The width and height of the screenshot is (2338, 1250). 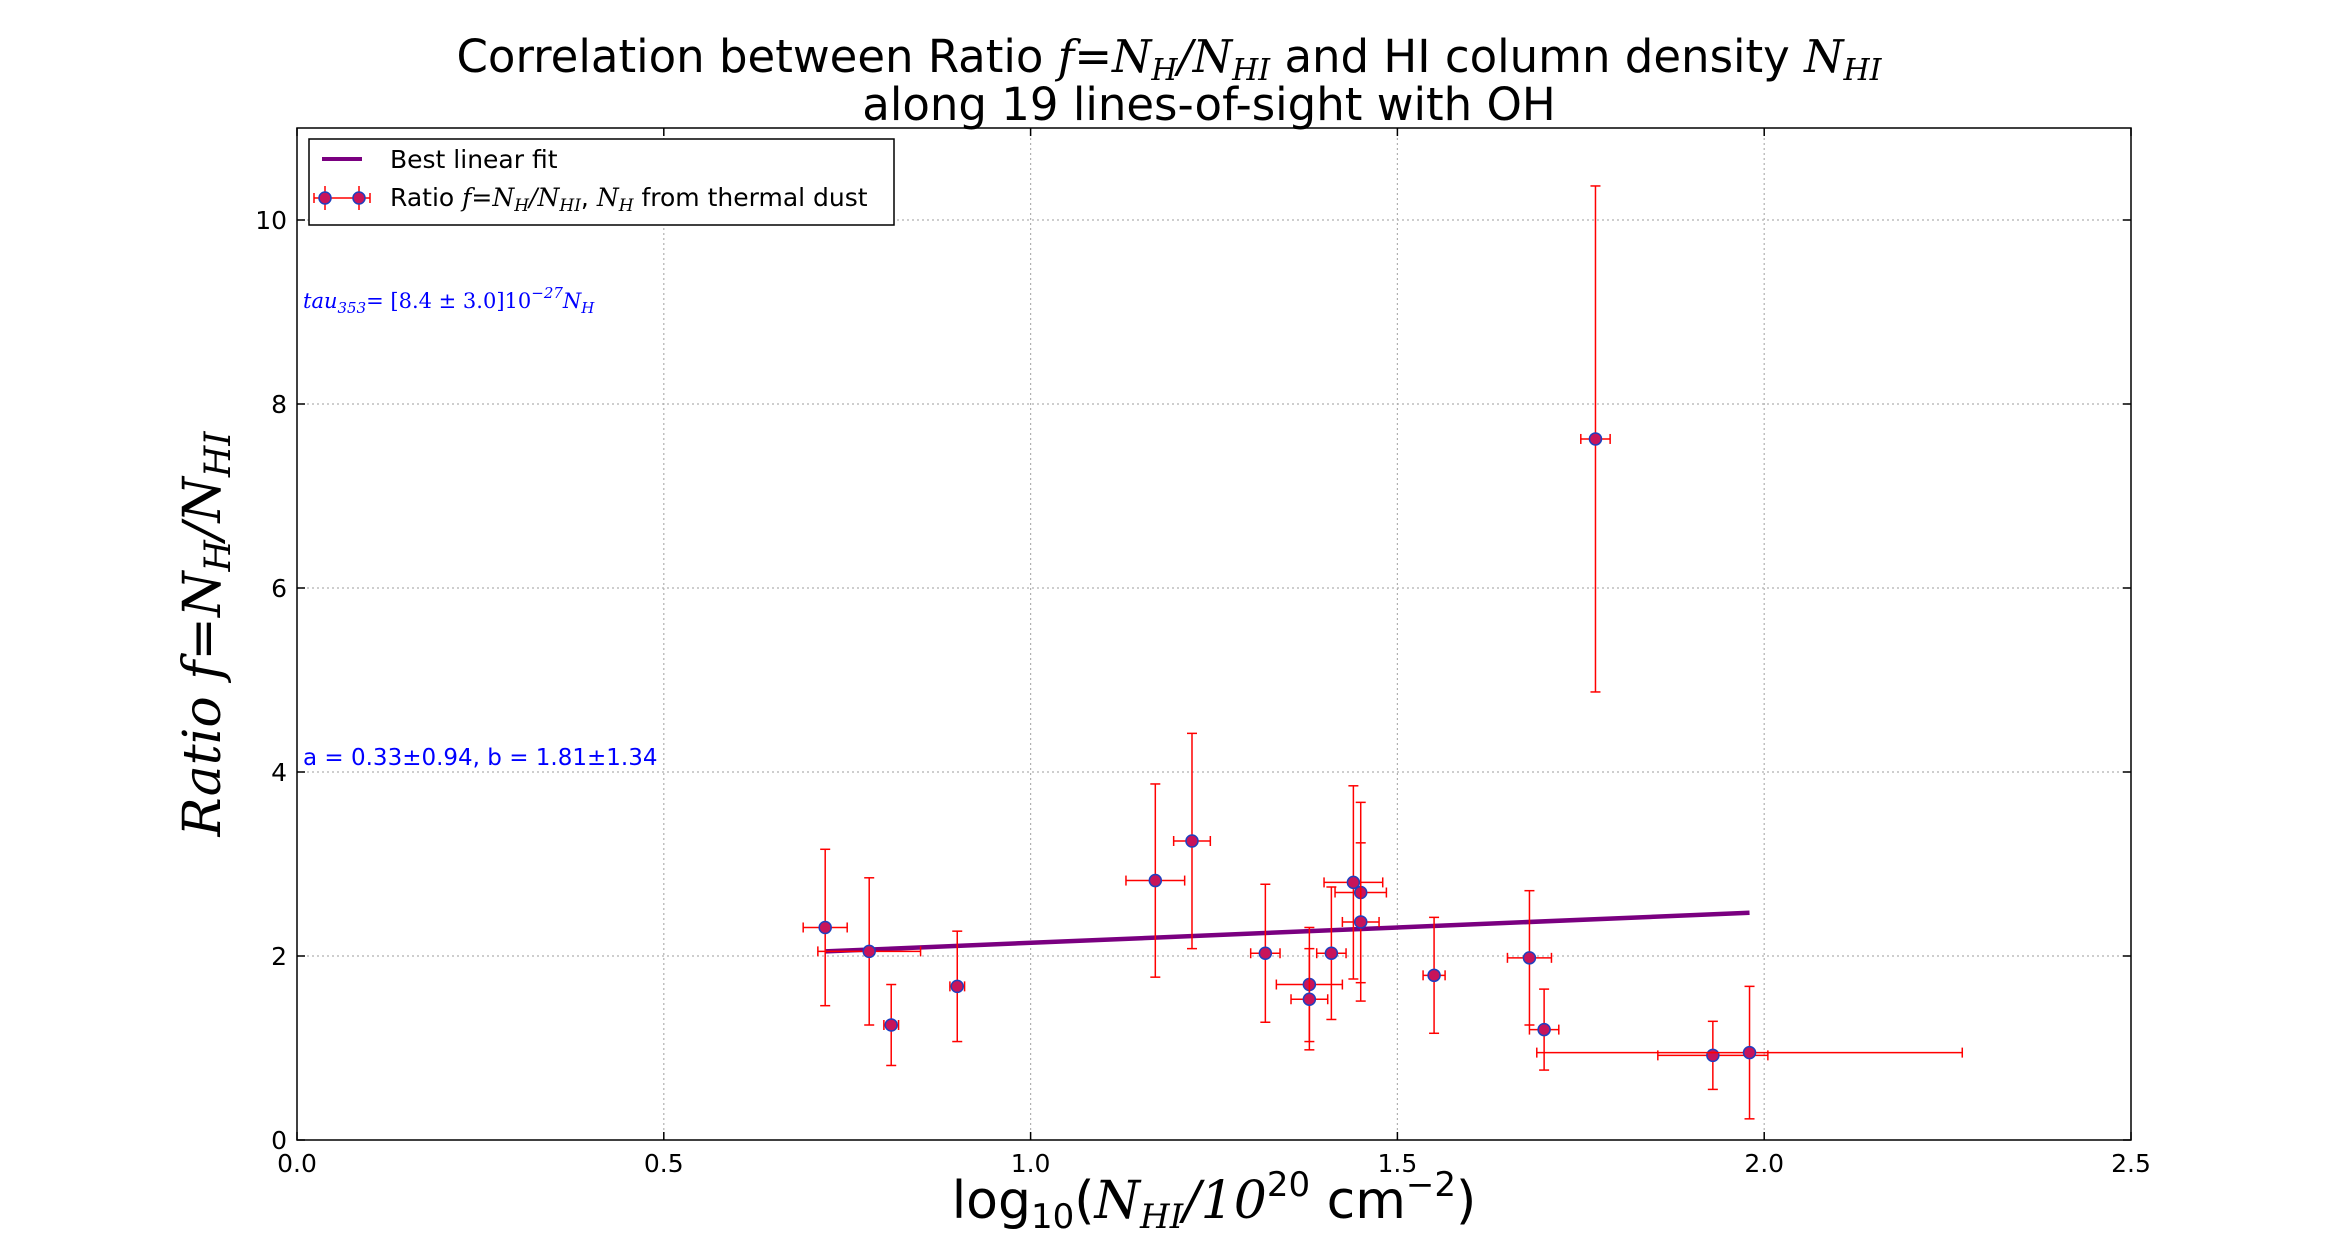 What do you see at coordinates (206, 634) in the screenshot?
I see `y-axis-label: Ratio f=NH/NHI` at bounding box center [206, 634].